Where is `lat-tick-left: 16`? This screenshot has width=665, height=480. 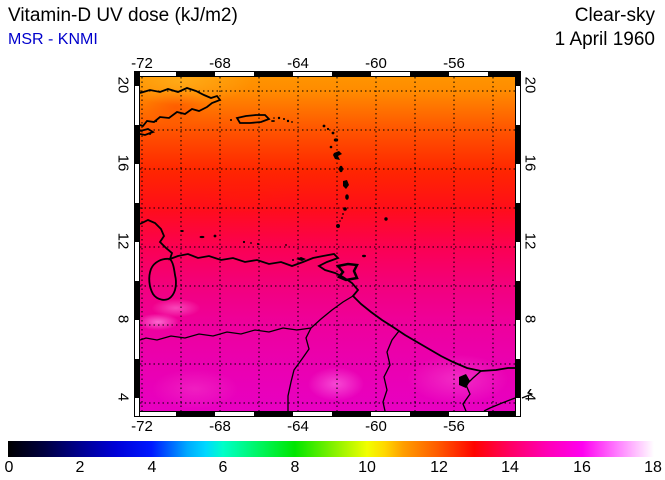
lat-tick-left: 16 is located at coordinates (123, 163).